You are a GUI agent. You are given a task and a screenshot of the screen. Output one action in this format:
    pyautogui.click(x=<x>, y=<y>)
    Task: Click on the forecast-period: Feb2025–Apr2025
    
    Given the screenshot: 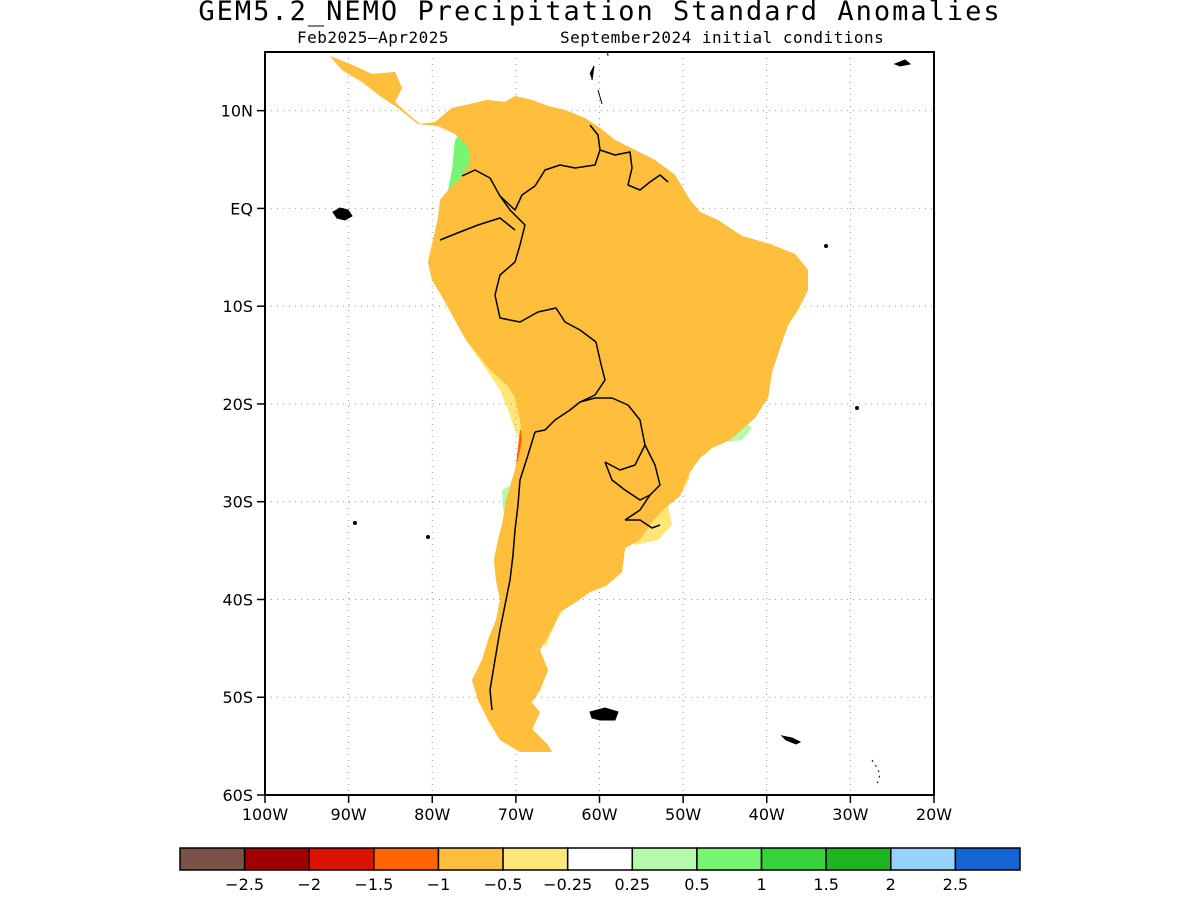 What is the action you would take?
    pyautogui.click(x=373, y=37)
    